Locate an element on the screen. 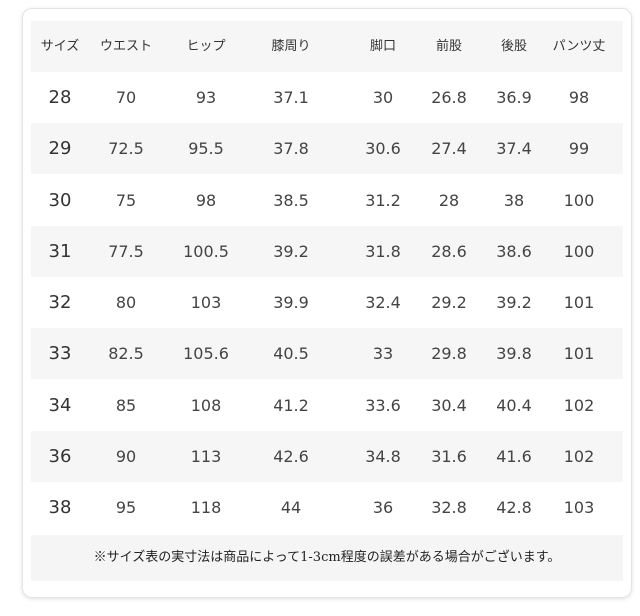 This screenshot has height=616, width=640. table-cell: 33.6 is located at coordinates (383, 405).